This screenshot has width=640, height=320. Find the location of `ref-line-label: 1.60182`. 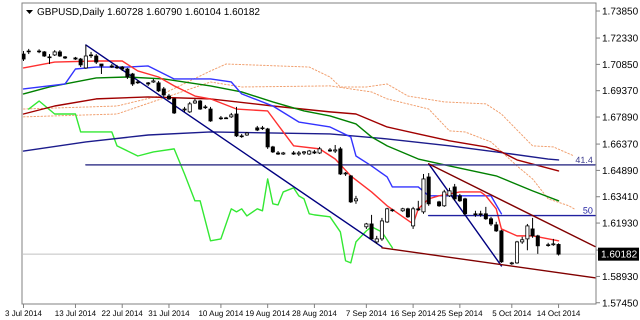

ref-line-label: 1.60182 is located at coordinates (619, 255).